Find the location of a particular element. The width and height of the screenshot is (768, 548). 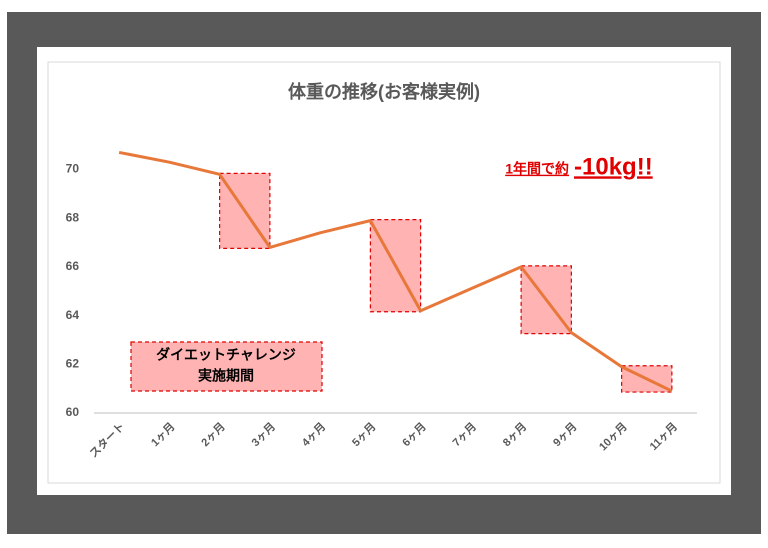

y-tick-label: 60 is located at coordinates (73, 412).